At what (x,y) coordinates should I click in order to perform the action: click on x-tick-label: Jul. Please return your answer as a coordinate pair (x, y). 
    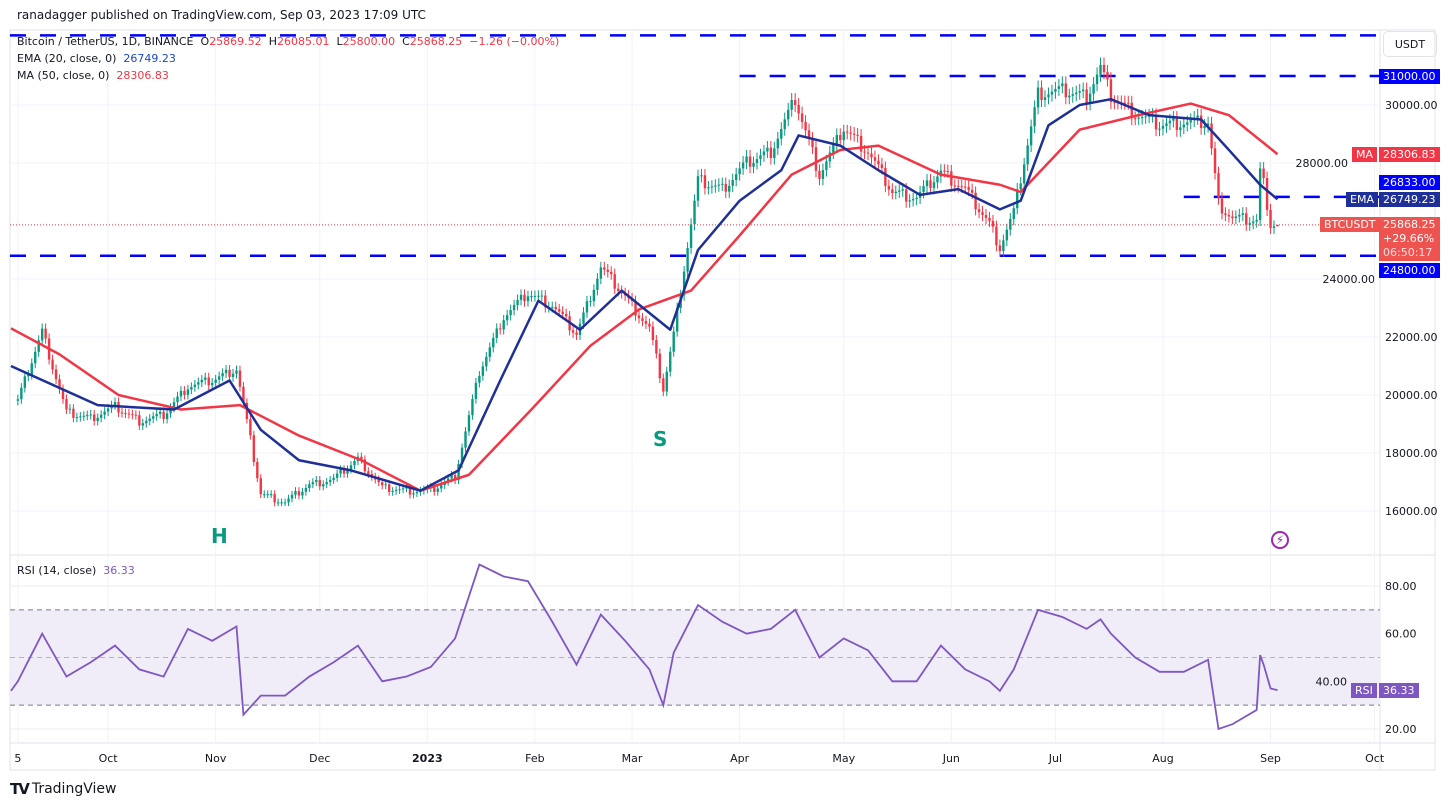
    Looking at the image, I should click on (1055, 758).